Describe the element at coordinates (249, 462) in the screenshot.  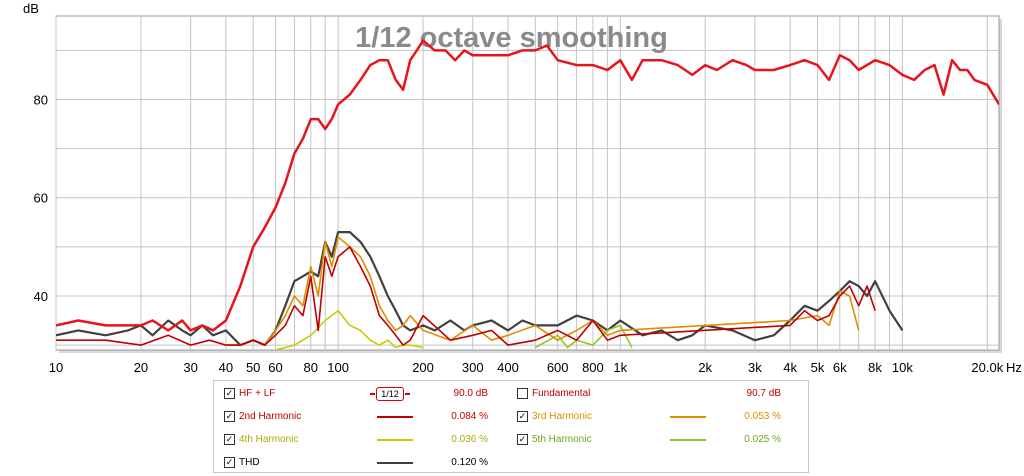
I see `legend-label: THD` at that location.